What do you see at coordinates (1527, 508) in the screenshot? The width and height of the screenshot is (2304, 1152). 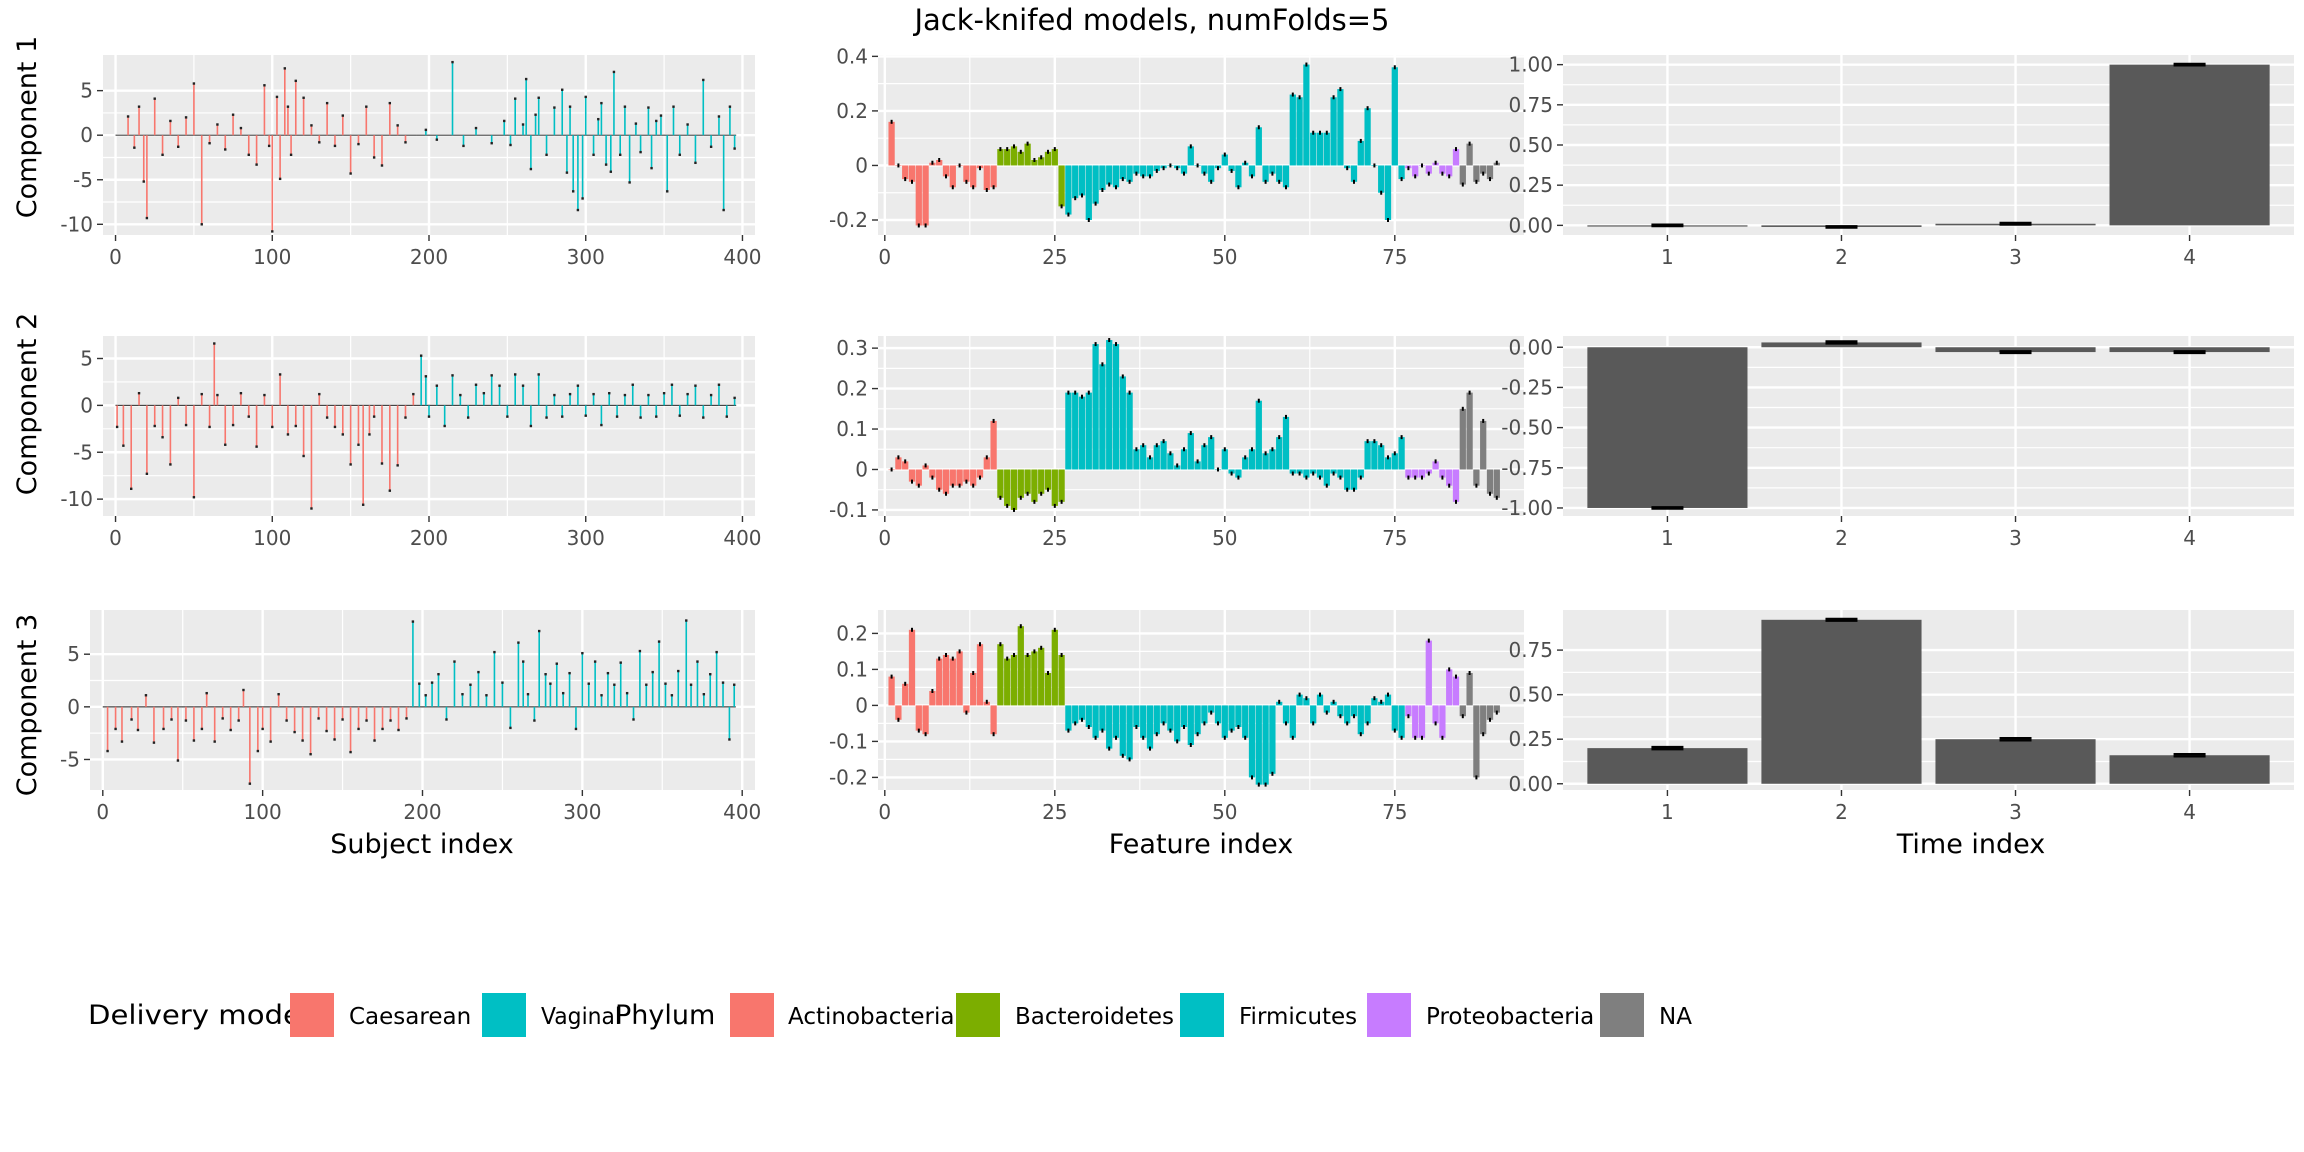 I see `y-tick-label: -1.00` at bounding box center [1527, 508].